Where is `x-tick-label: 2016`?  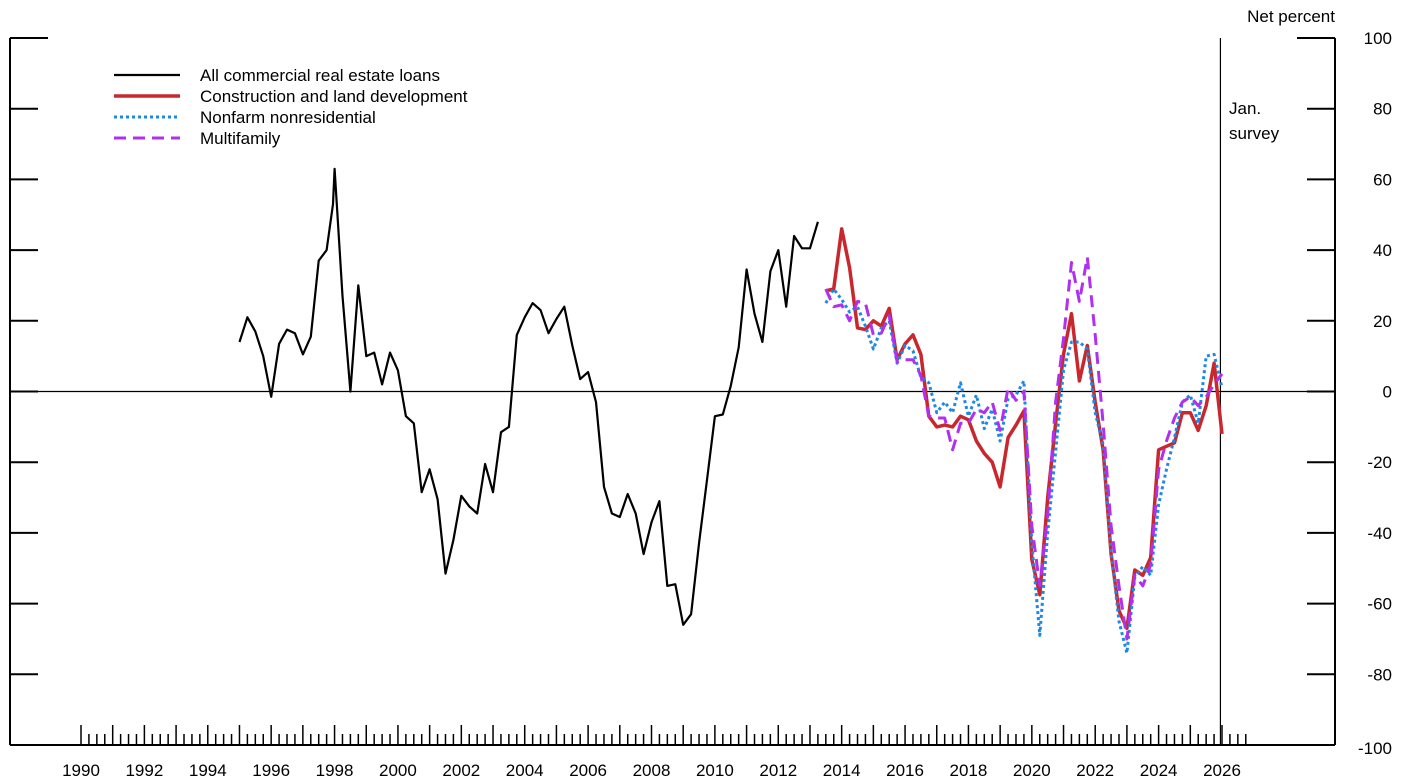 x-tick-label: 2016 is located at coordinates (905, 770).